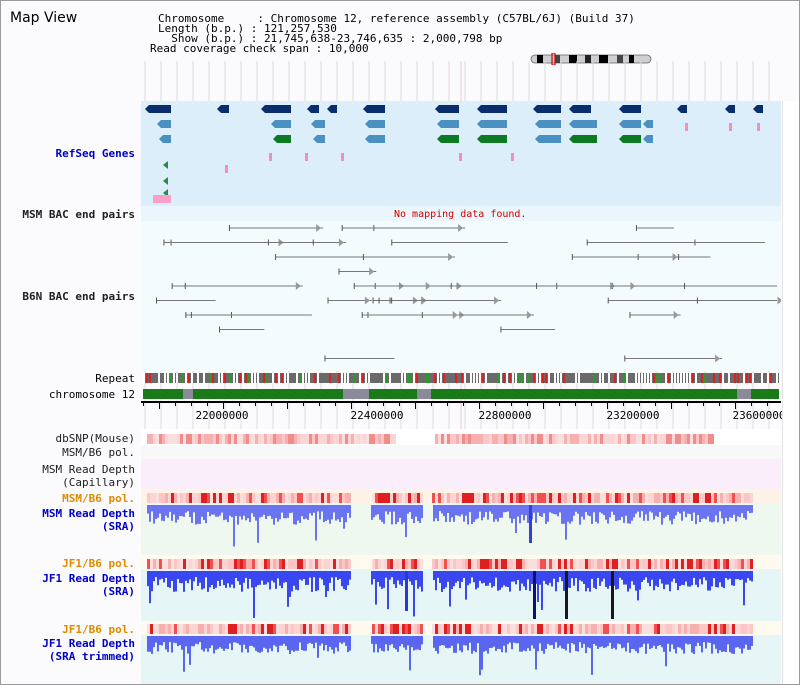 The width and height of the screenshot is (800, 685). What do you see at coordinates (95, 153) in the screenshot?
I see `refseq-genes-label: RefSeq Genes` at bounding box center [95, 153].